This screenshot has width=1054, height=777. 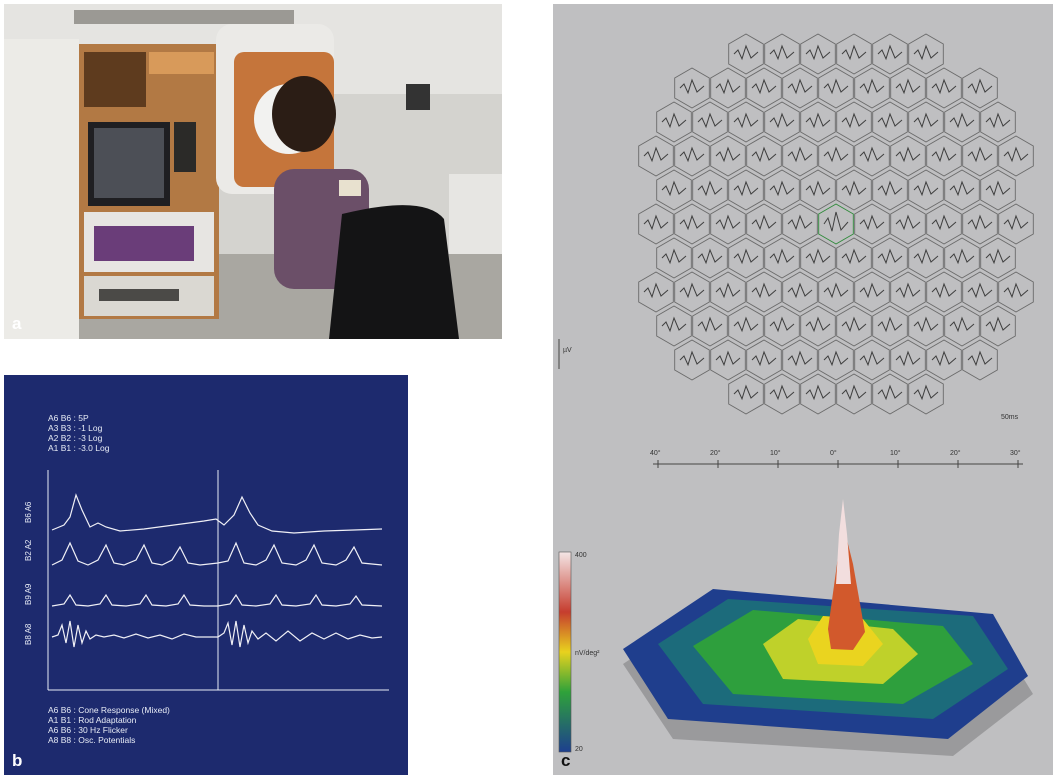 What do you see at coordinates (565, 652) in the screenshot?
I see `colorbar` at bounding box center [565, 652].